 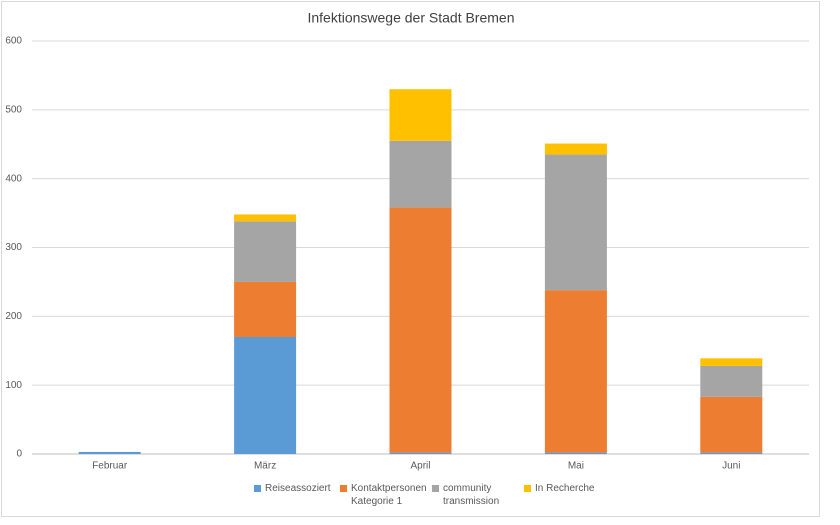 What do you see at coordinates (265, 466) in the screenshot?
I see `x-tick-label: März` at bounding box center [265, 466].